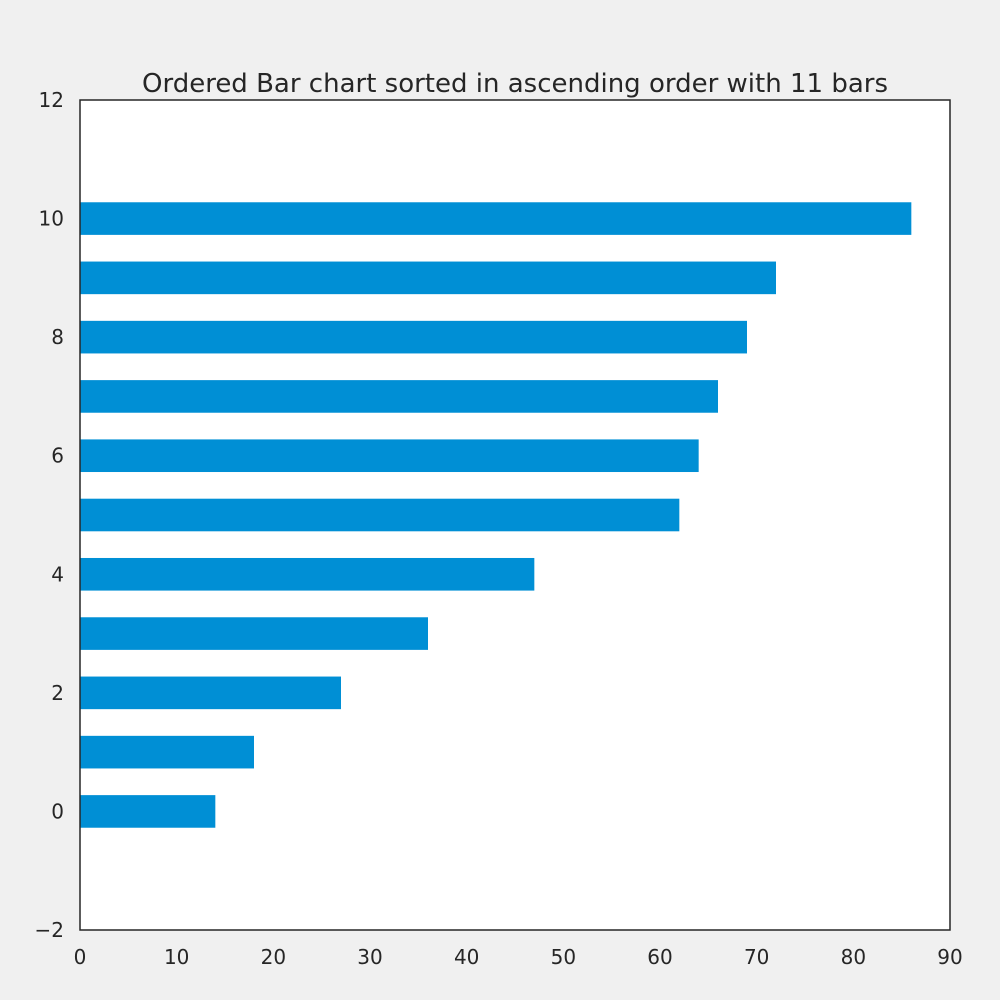 The image size is (1000, 1000). What do you see at coordinates (756, 957) in the screenshot?
I see `x-tick-label: 70` at bounding box center [756, 957].